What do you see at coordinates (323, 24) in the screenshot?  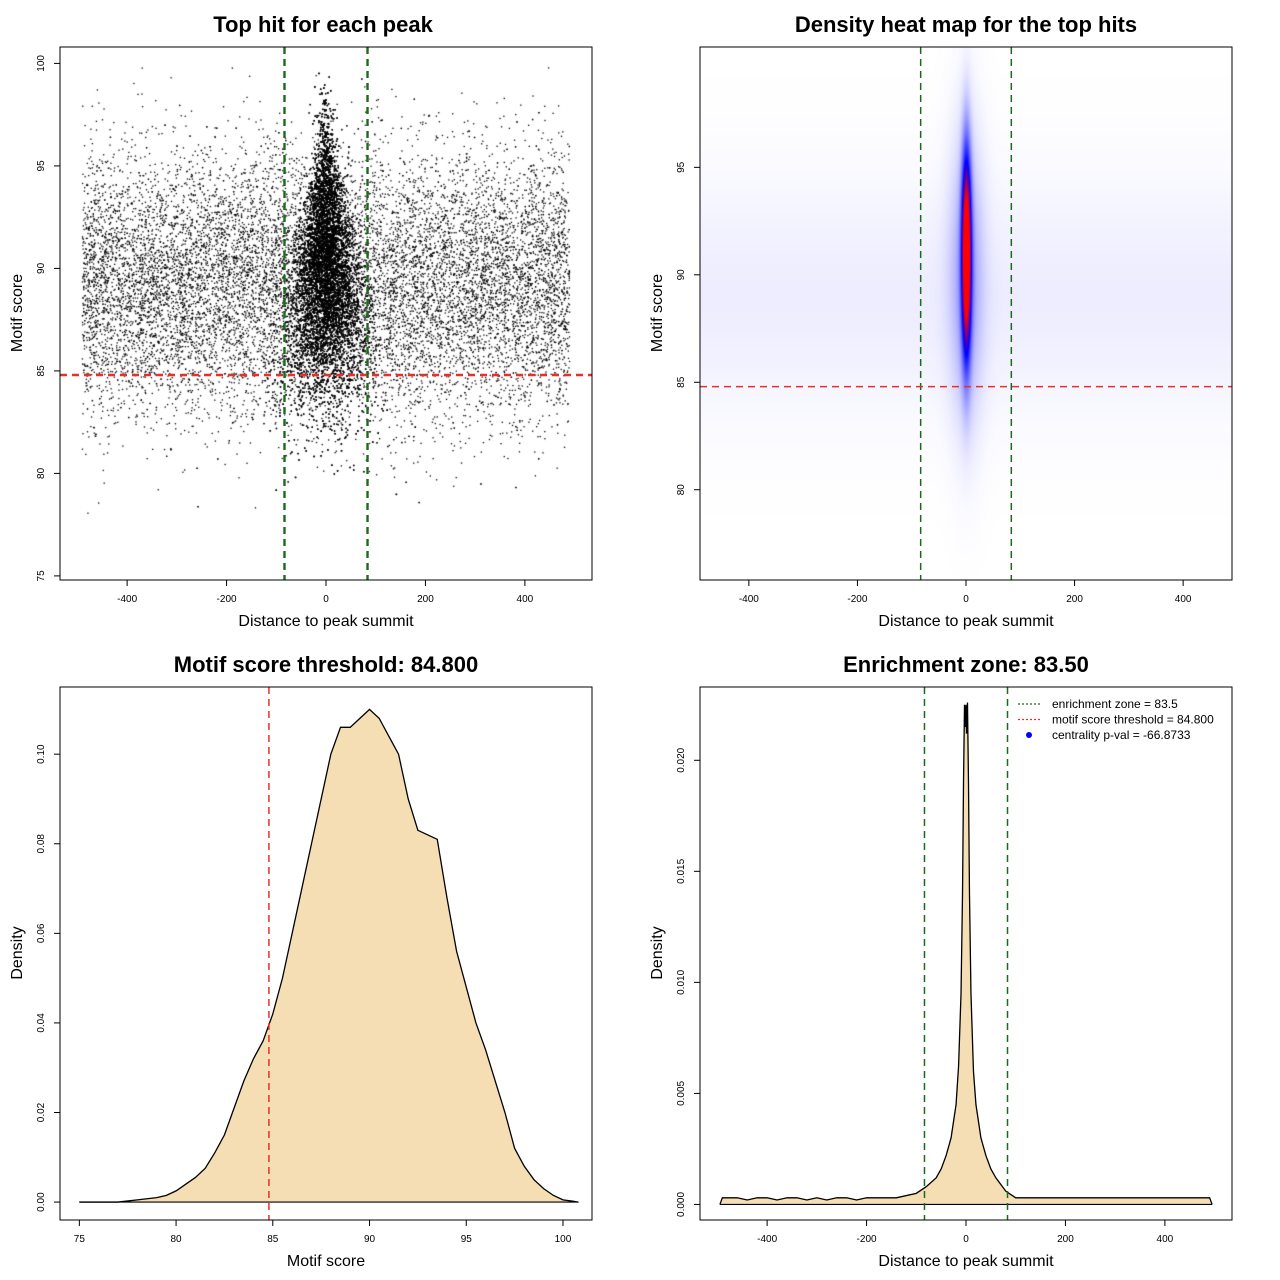 I see `panel1-title: Top hit for each peak` at bounding box center [323, 24].